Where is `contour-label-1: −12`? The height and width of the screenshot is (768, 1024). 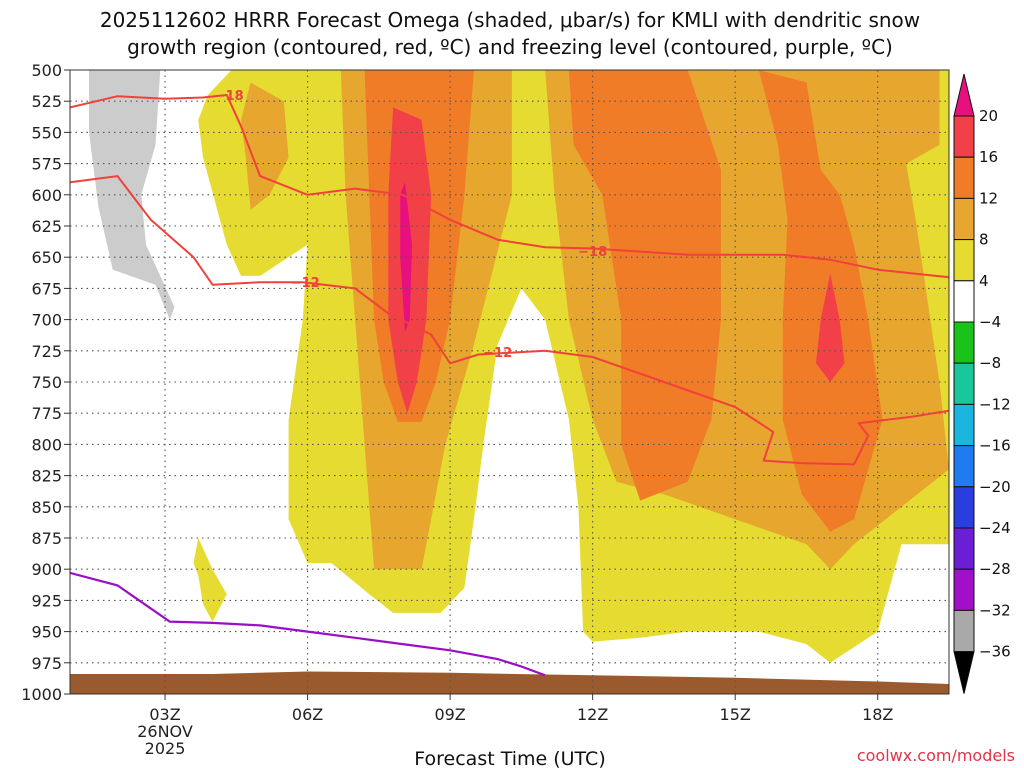
contour-label-1: −12 is located at coordinates (305, 283).